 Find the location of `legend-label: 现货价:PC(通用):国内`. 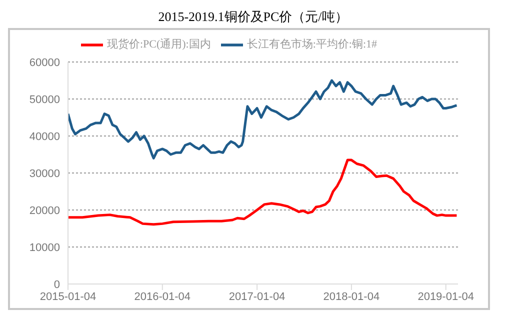

legend-label: 现货价:PC(通用):国内 is located at coordinates (158, 44).